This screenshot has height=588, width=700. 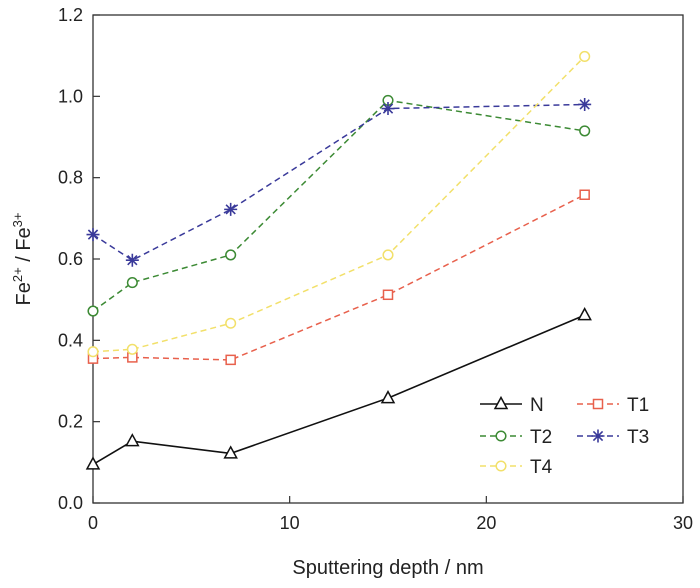 What do you see at coordinates (70, 96) in the screenshot?
I see `y-tick-label: 1.0` at bounding box center [70, 96].